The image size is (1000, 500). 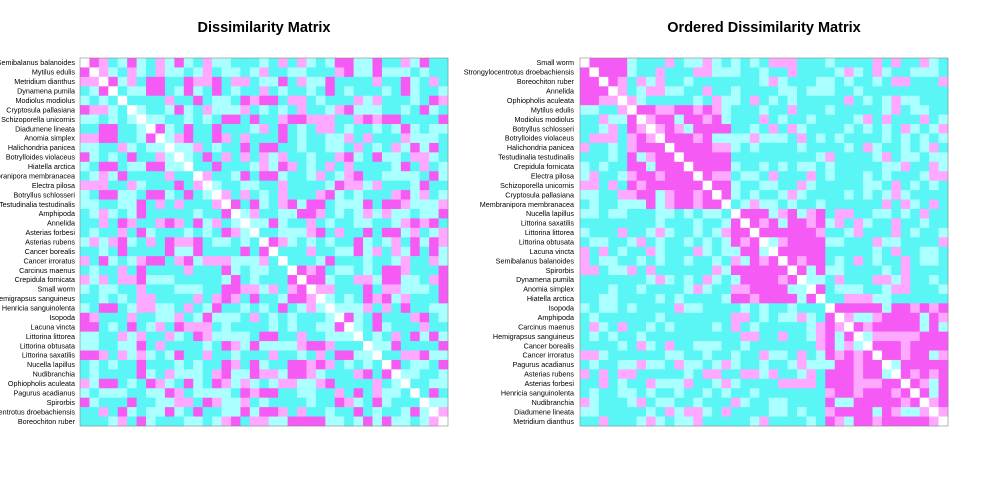 What do you see at coordinates (44, 194) in the screenshot?
I see `row-label: Botryllus schlosseri` at bounding box center [44, 194].